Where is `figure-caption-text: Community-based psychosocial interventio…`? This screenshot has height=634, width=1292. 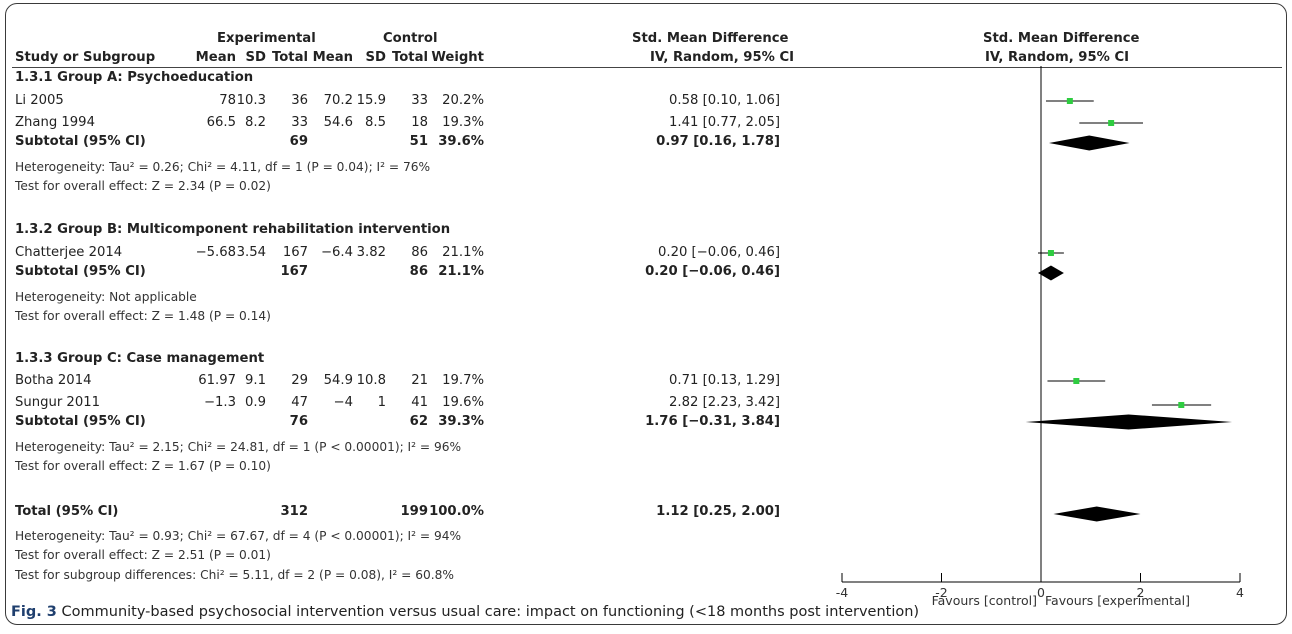 figure-caption-text: Community-based psychosocial interventio… is located at coordinates (488, 612).